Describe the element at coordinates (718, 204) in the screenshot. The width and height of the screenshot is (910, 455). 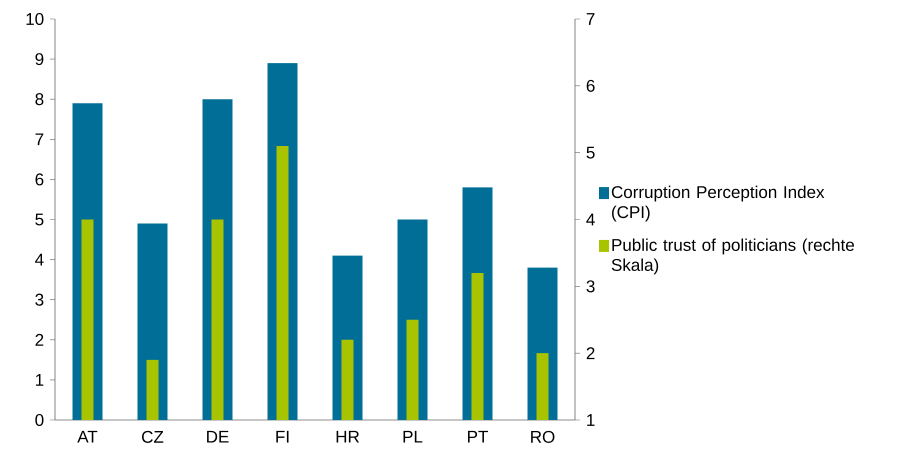
I see `legend-label: Corruption Perception Index (CPI)` at that location.